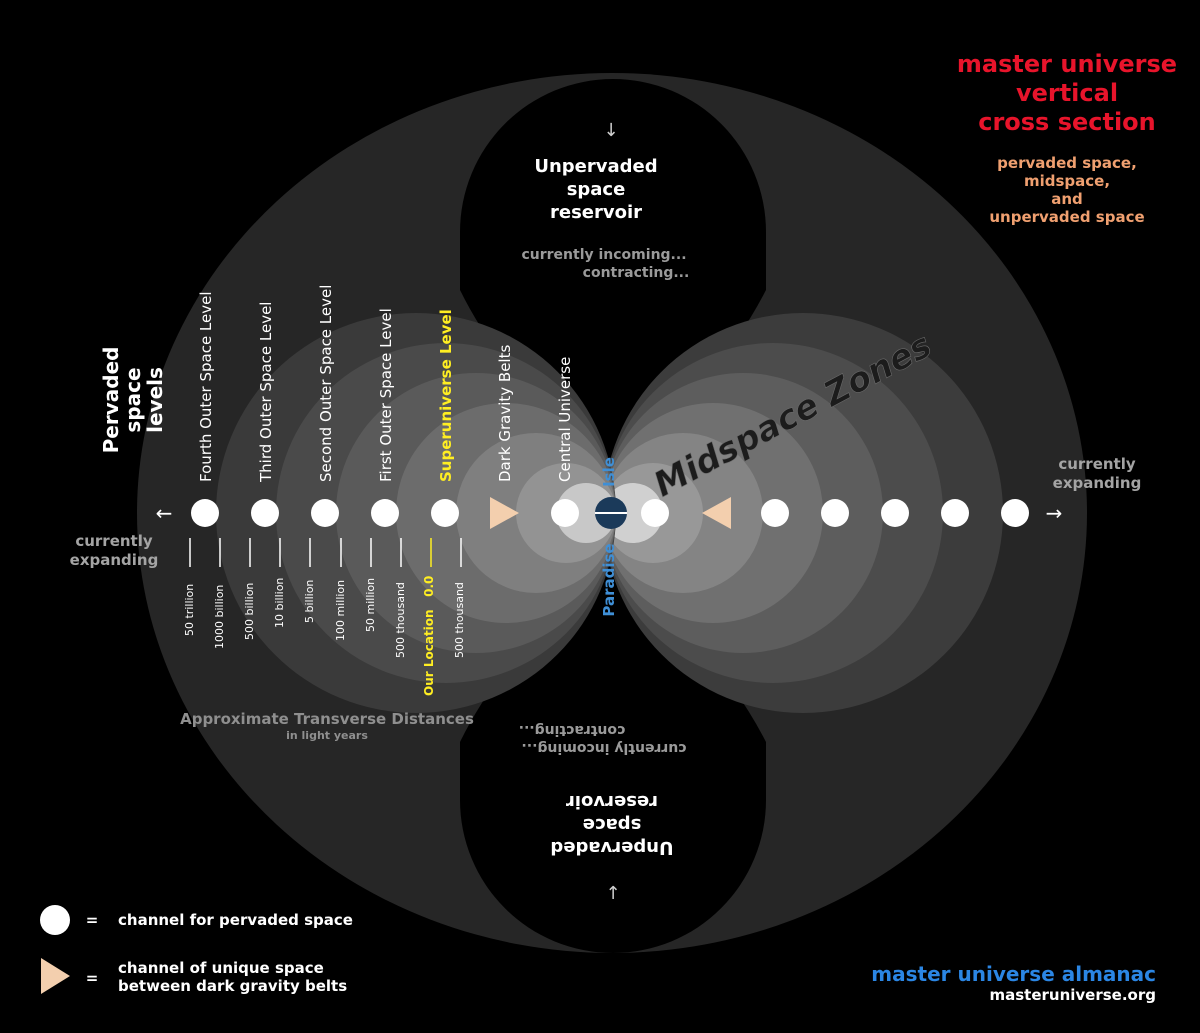  I want to click on legend-triangle-icon, so click(55, 976).